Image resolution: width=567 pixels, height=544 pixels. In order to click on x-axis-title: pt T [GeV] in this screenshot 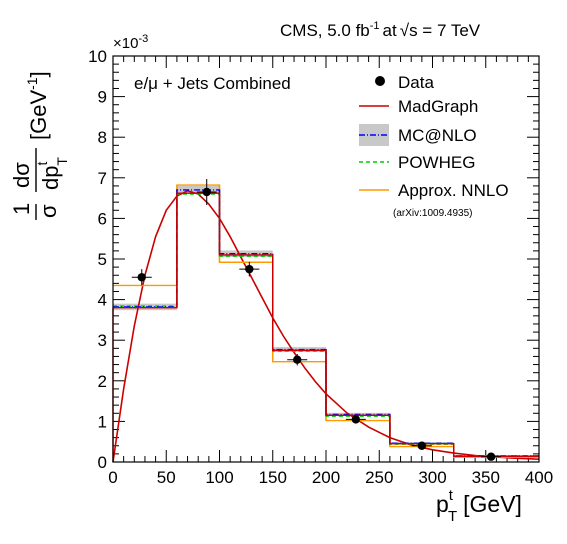, I will do `click(479, 506)`.